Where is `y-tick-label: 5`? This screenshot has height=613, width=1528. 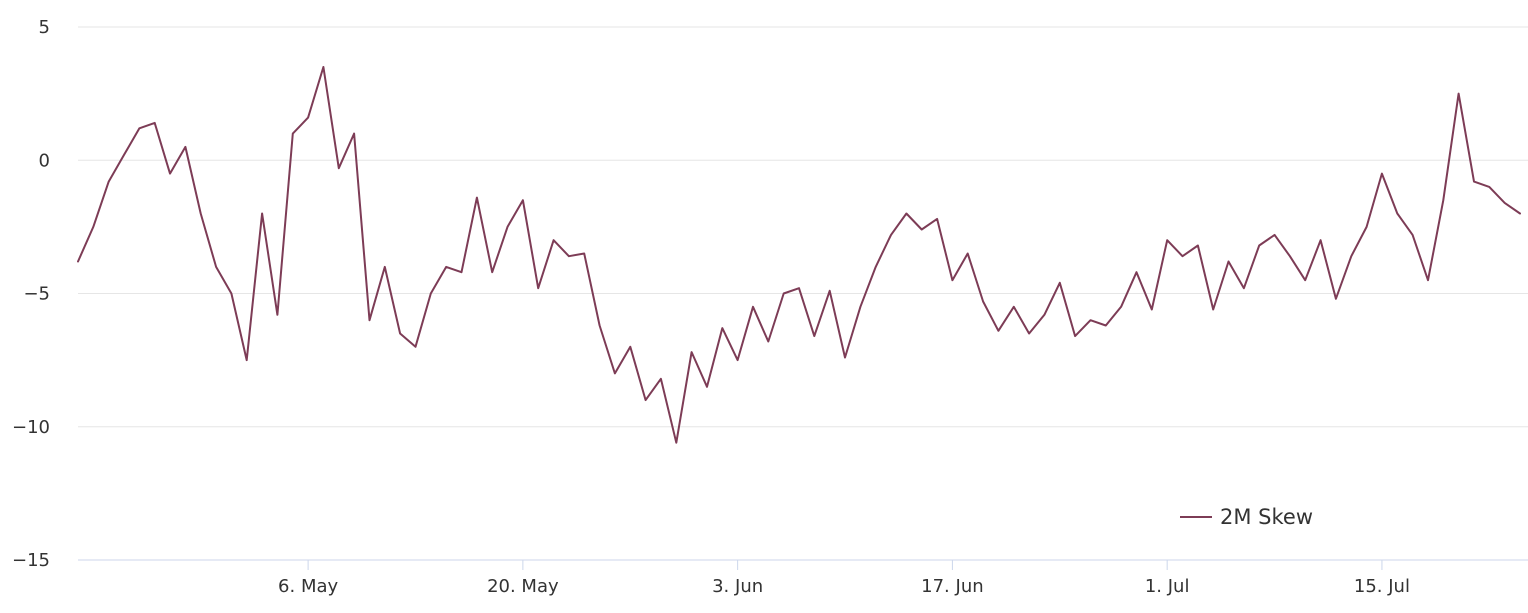
y-tick-label: 5 is located at coordinates (44, 27).